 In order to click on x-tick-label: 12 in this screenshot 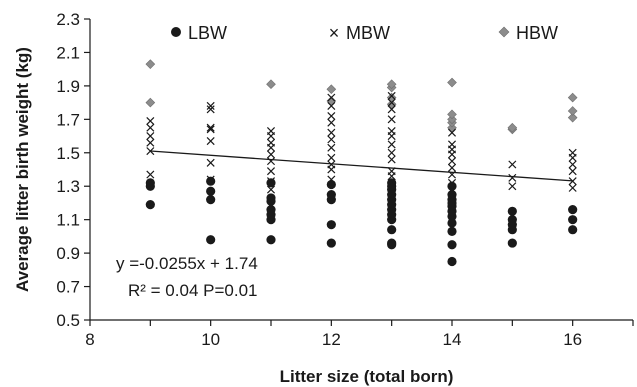, I will do `click(331, 339)`.